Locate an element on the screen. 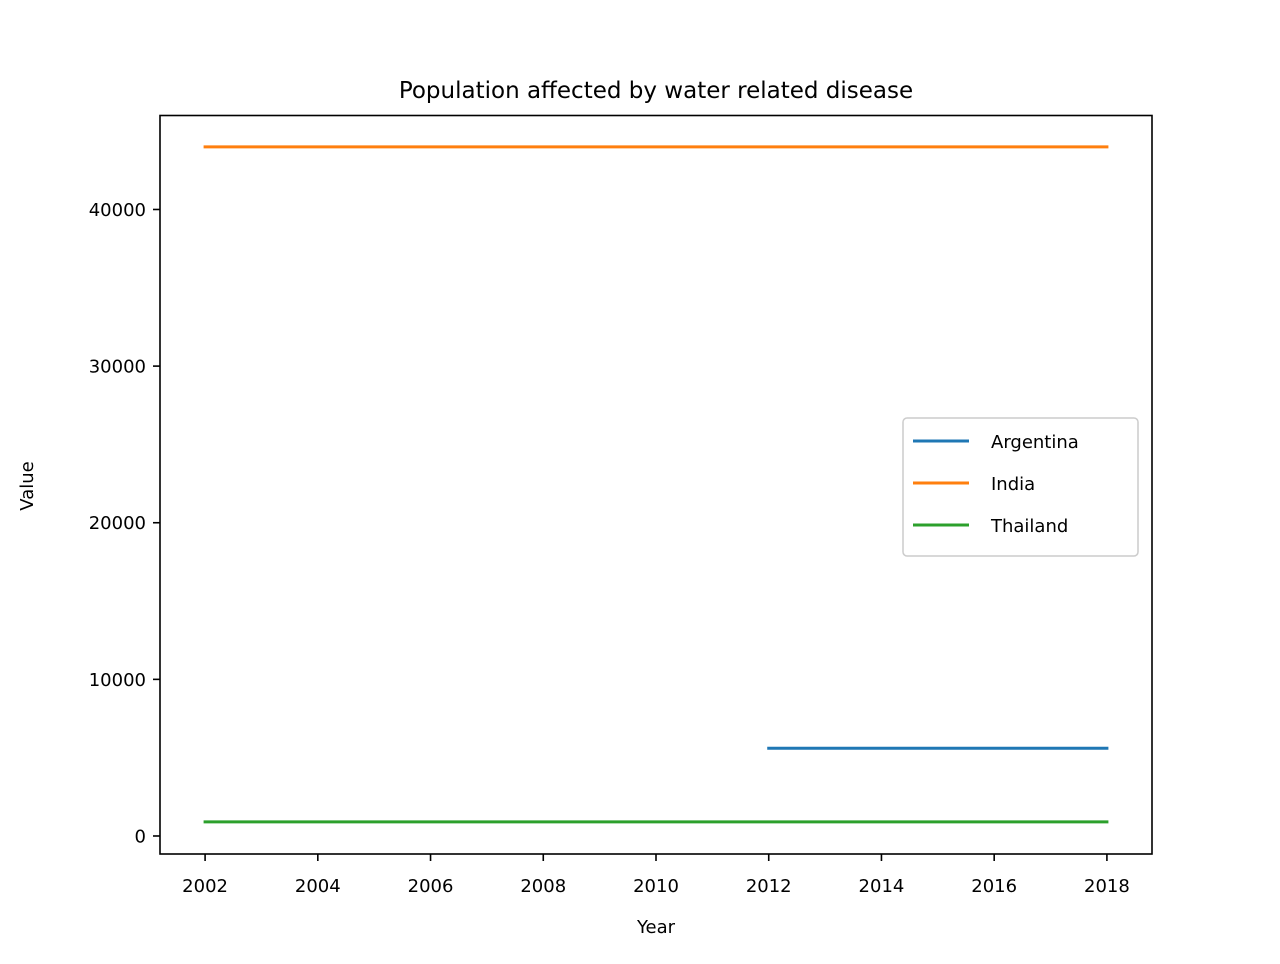 The width and height of the screenshot is (1280, 964). legend-label-india: India is located at coordinates (1013, 484).